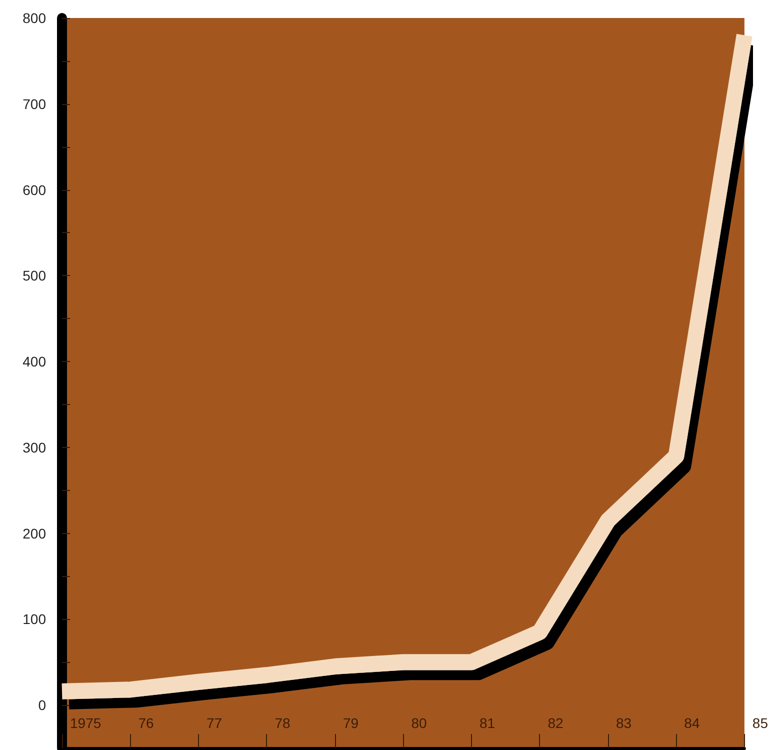 The image size is (771, 750). Describe the element at coordinates (42, 705) in the screenshot. I see `y-tick-label: 0` at that location.